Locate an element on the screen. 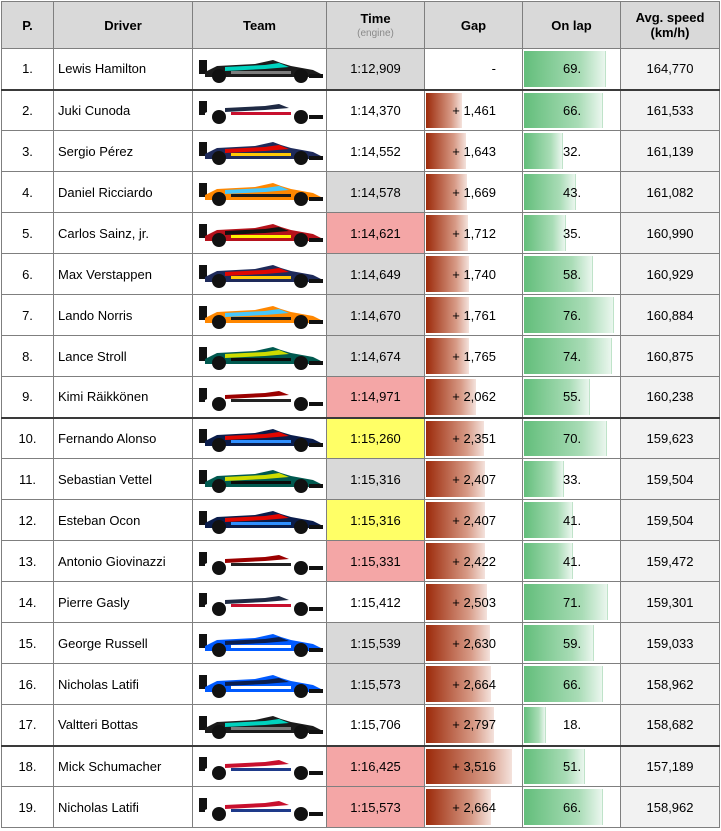  driver-cell: Pierre Gasly is located at coordinates (123, 602).